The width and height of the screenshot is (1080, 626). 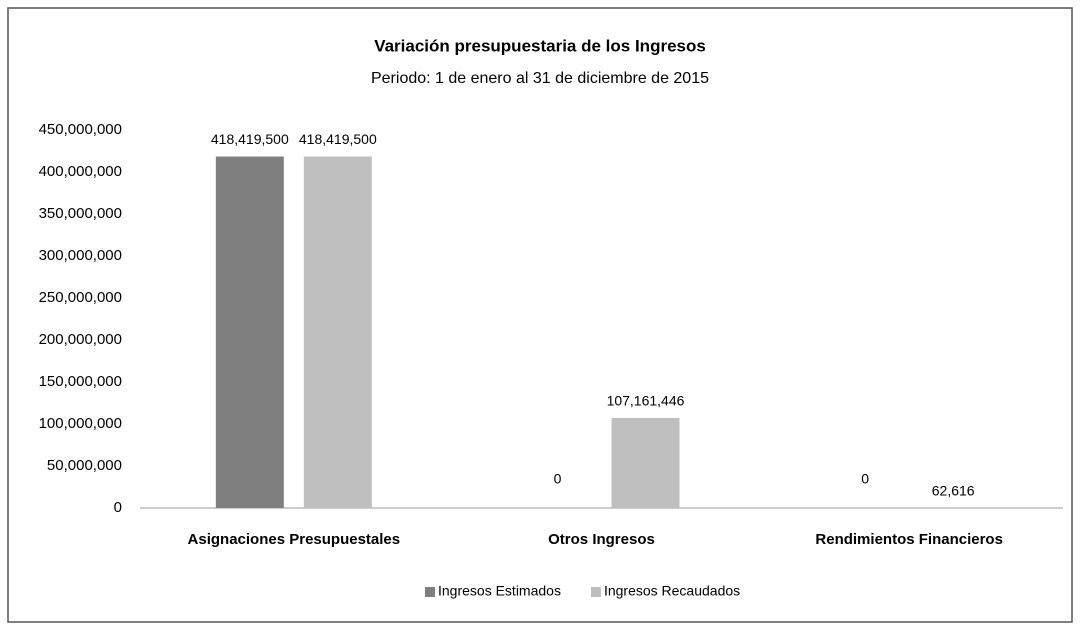 What do you see at coordinates (80, 171) in the screenshot?
I see `y-tick-label: 400,000,000` at bounding box center [80, 171].